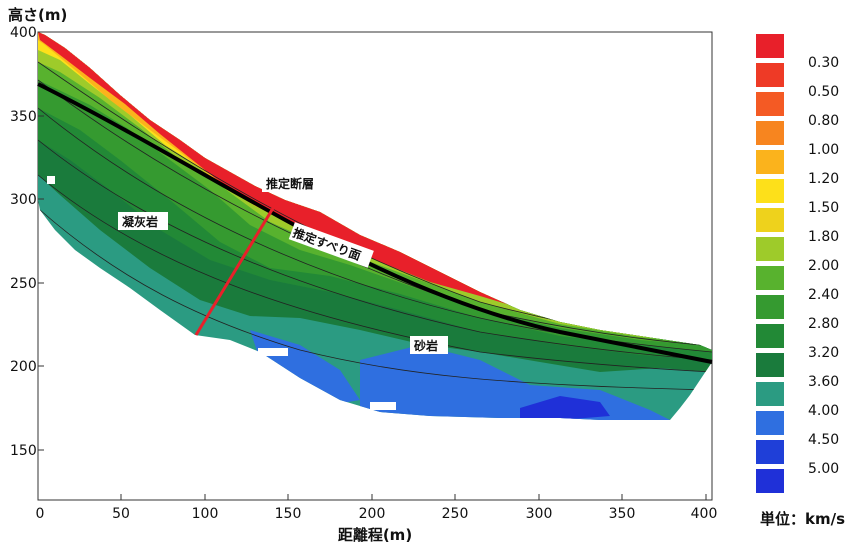 The image size is (850, 546). I want to click on legend-value-9: 2.80, so click(823, 324).